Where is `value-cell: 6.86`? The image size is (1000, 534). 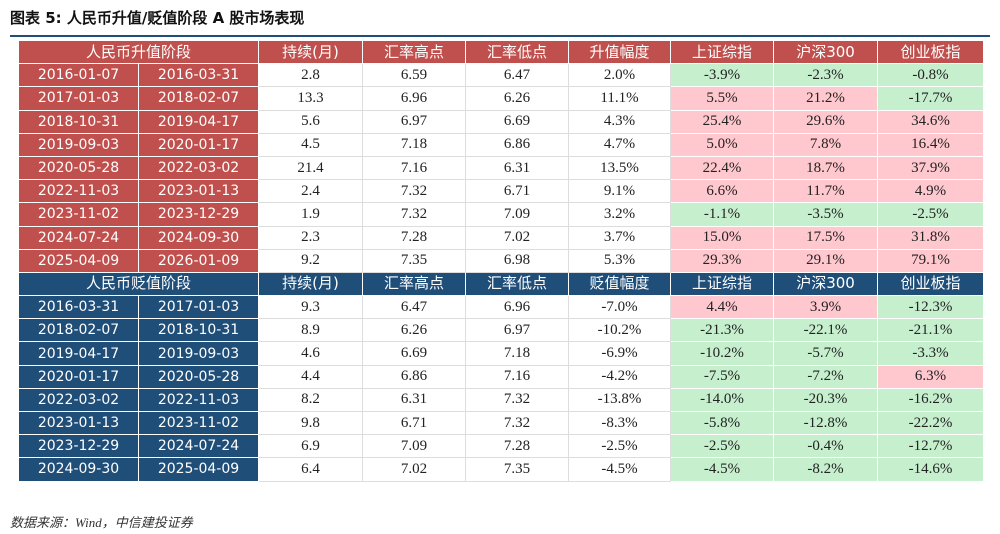 value-cell: 6.86 is located at coordinates (517, 144).